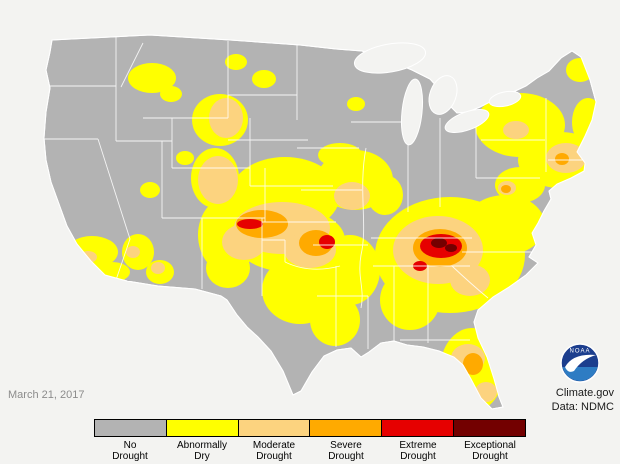  What do you see at coordinates (505, 99) in the screenshot?
I see `lake-ontario` at bounding box center [505, 99].